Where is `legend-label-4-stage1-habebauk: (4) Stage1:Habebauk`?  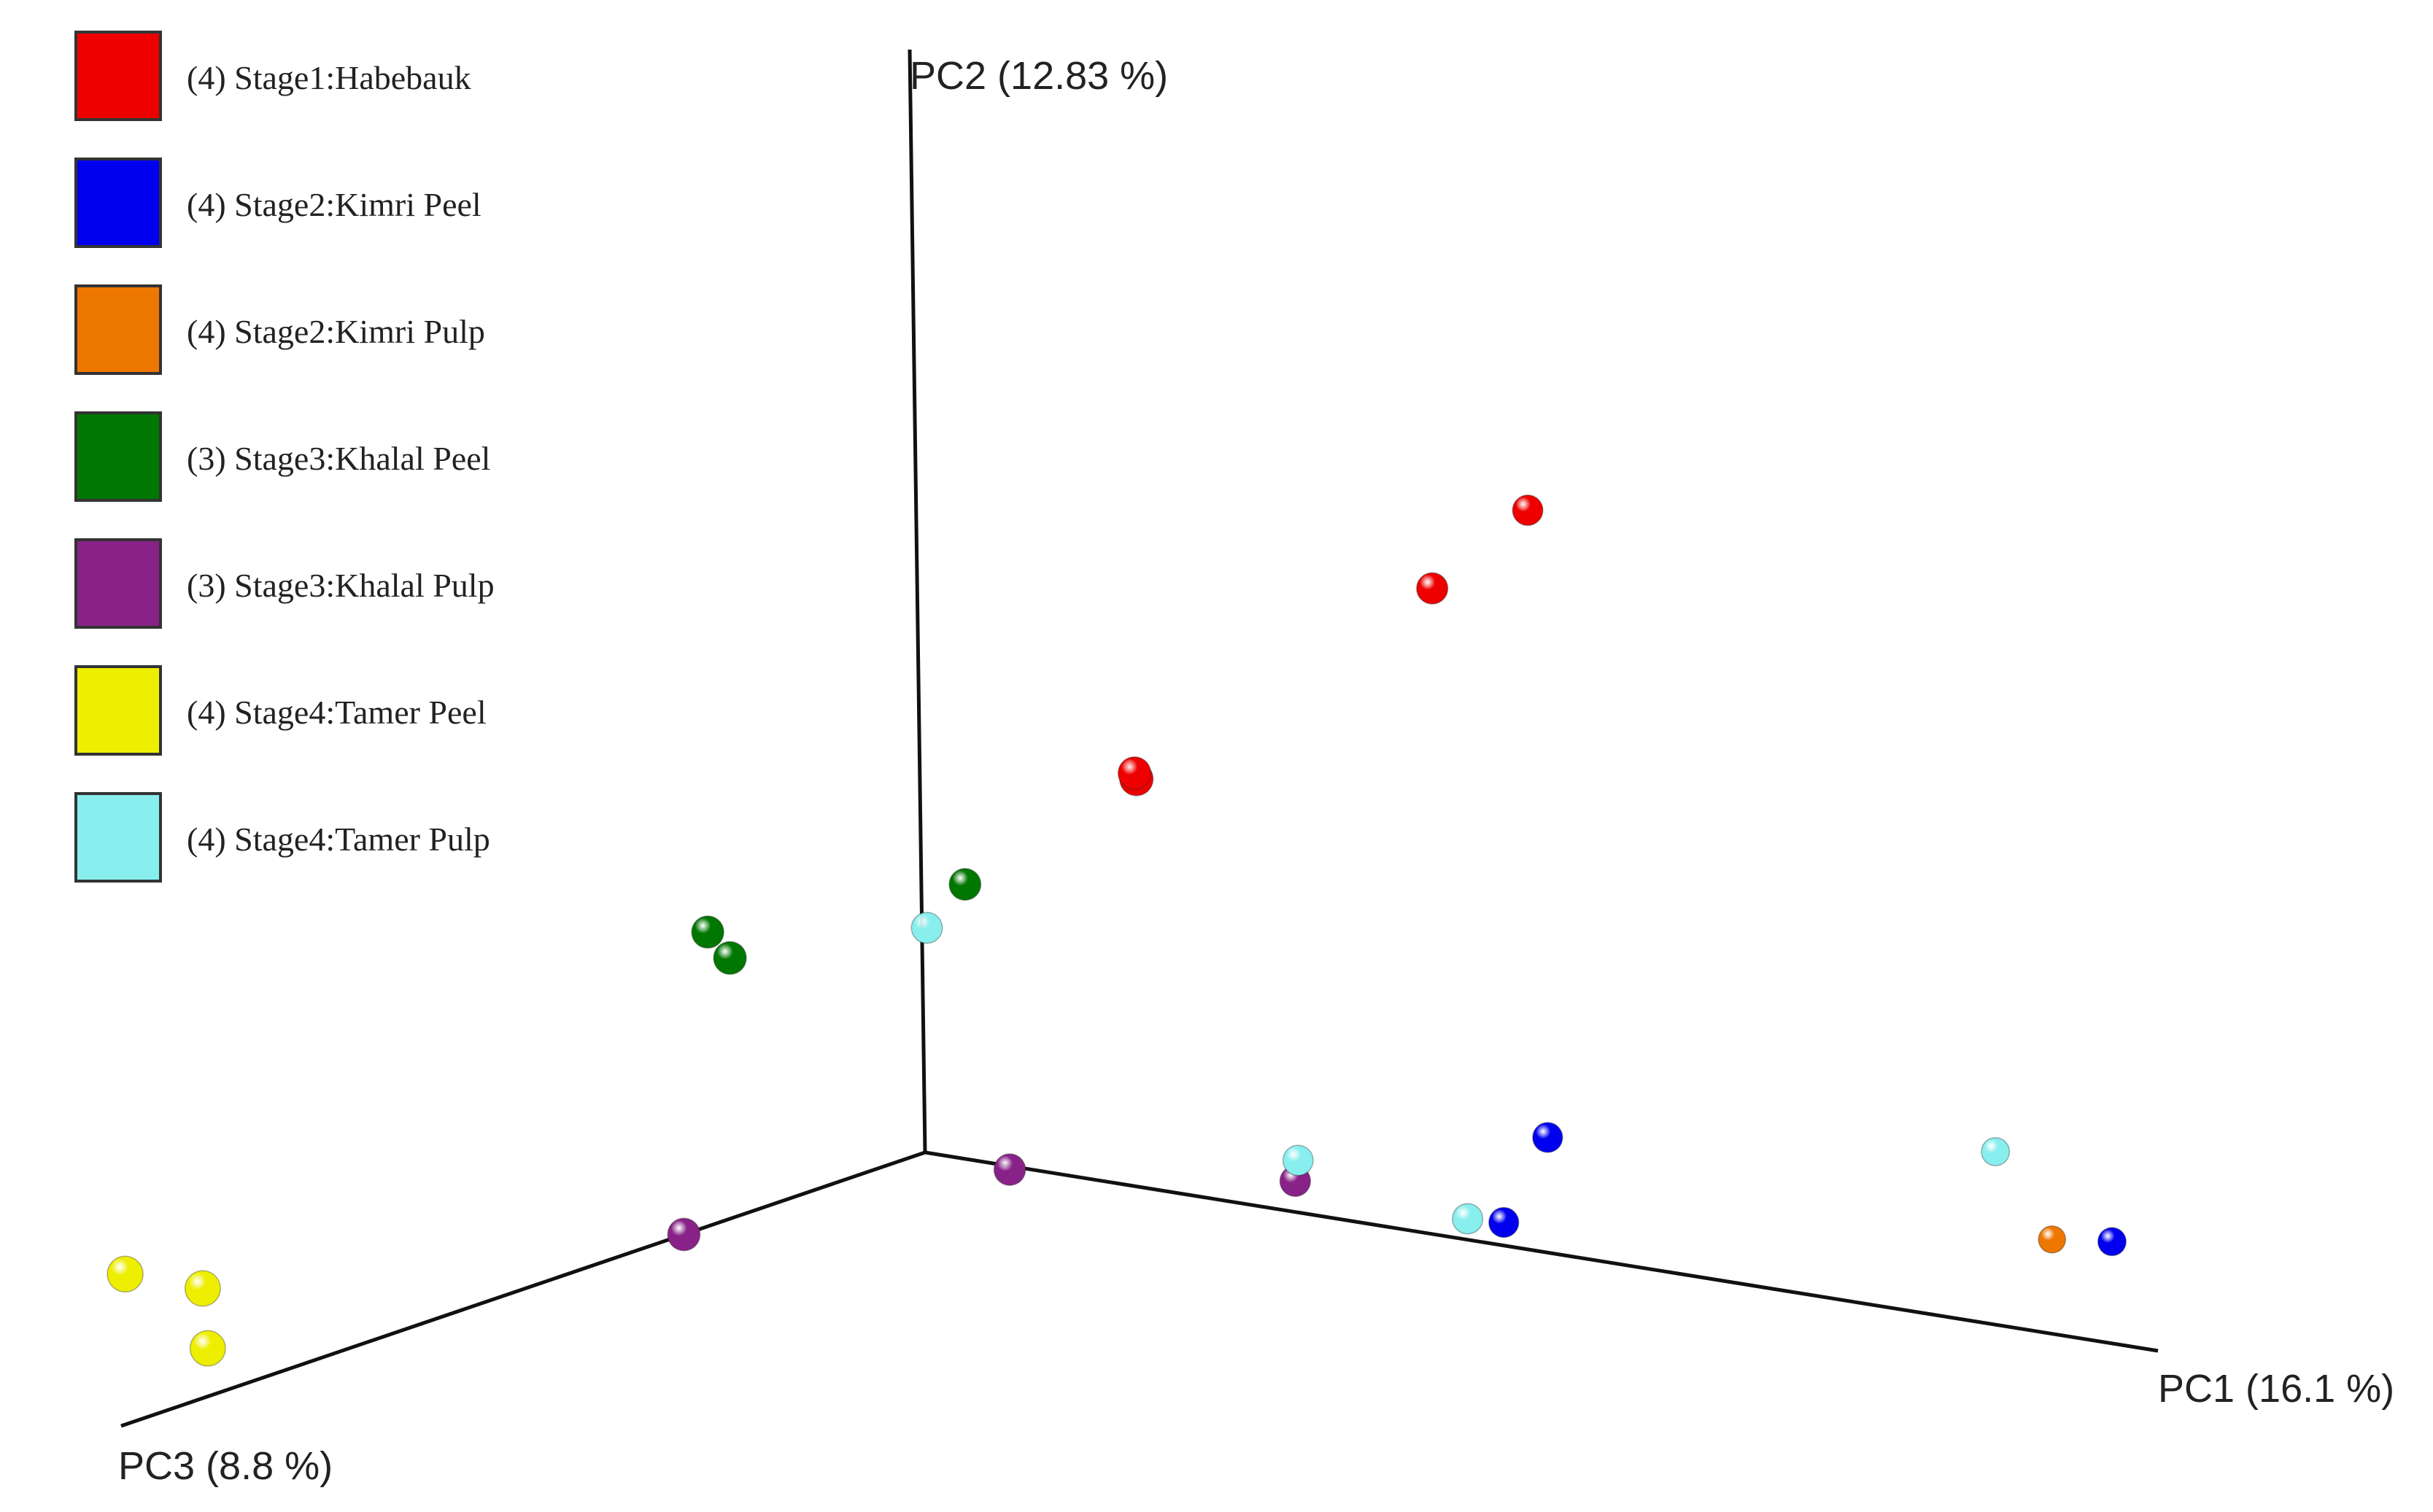 legend-label-4-stage1-habebauk: (4) Stage1:Habebauk is located at coordinates (329, 77).